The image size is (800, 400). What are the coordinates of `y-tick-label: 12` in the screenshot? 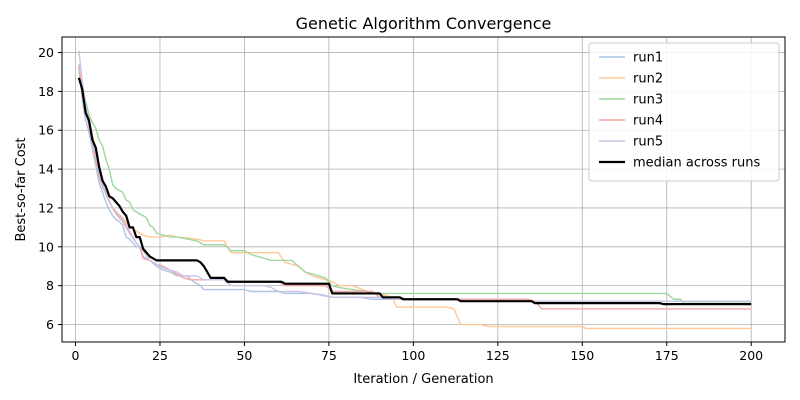 It's located at (46, 207).